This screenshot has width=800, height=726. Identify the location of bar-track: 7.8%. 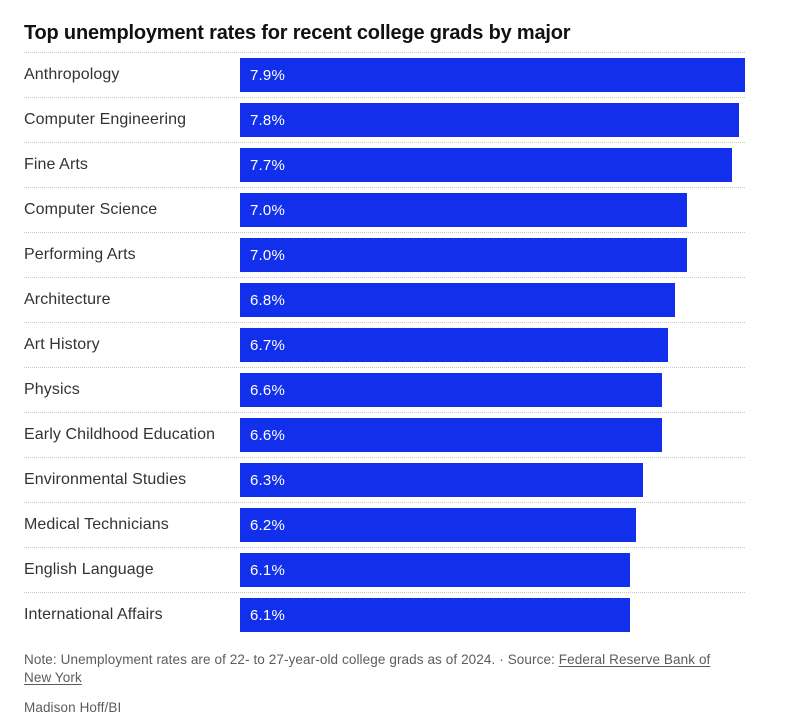
(492, 120).